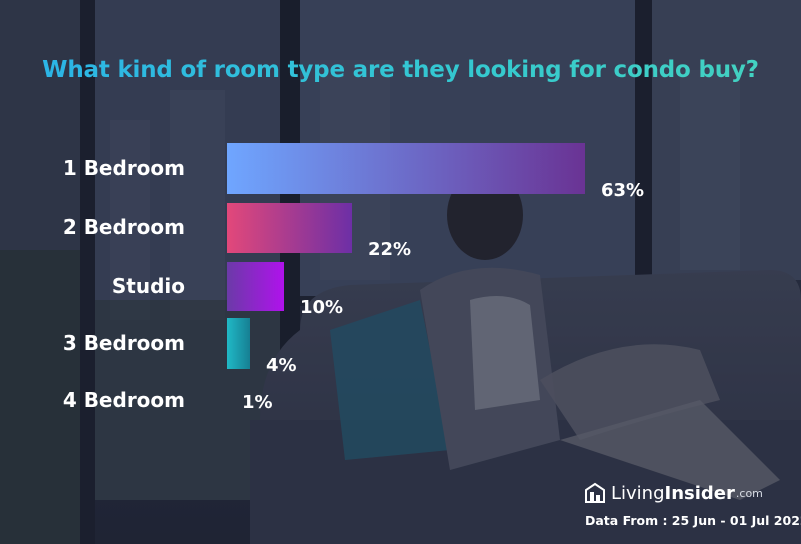  I want to click on logo-text-suffix: .com, so click(749, 493).